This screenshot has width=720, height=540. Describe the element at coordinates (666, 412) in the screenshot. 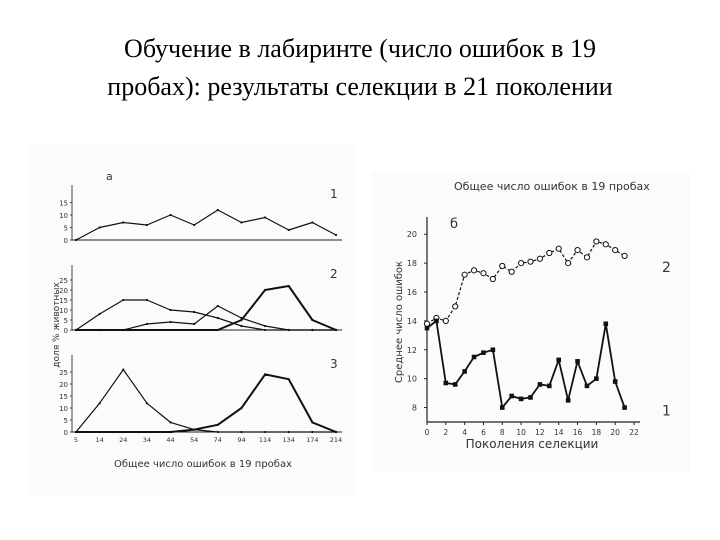

I see `panel-b-series-label-1: 1` at that location.